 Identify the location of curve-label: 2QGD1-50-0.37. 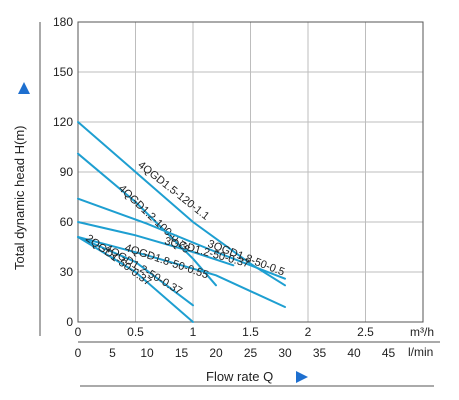
(118, 260).